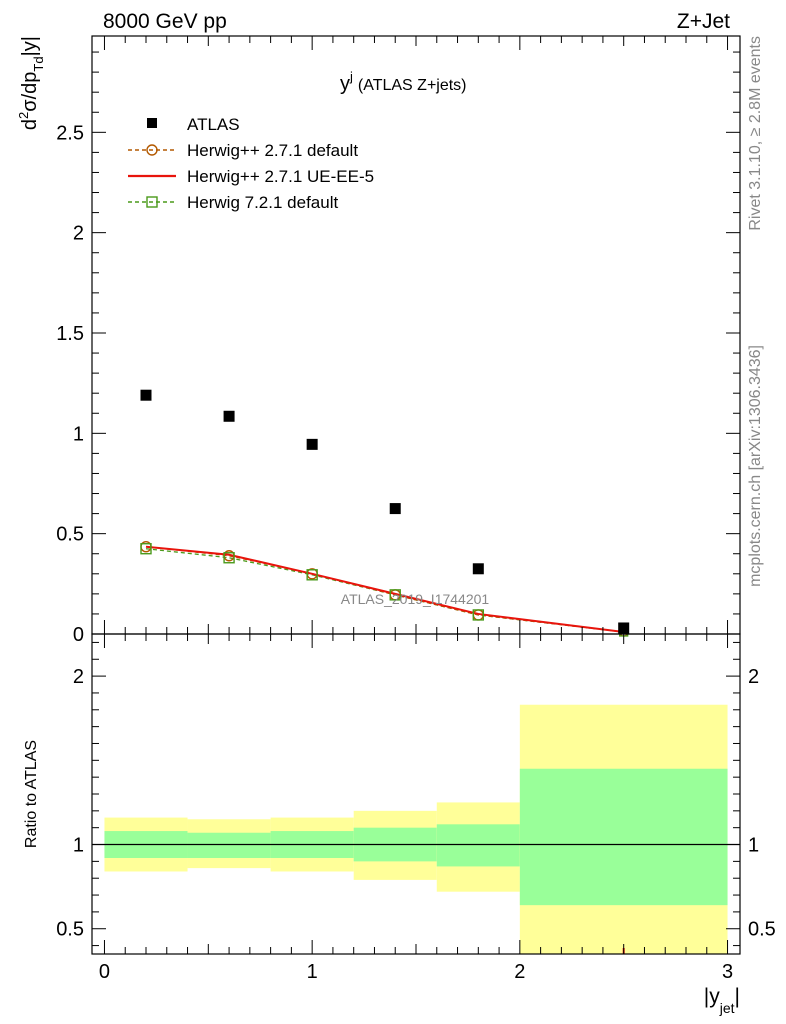  Describe the element at coordinates (753, 677) in the screenshot. I see `ratio-ytick-label-right-2: 2` at that location.